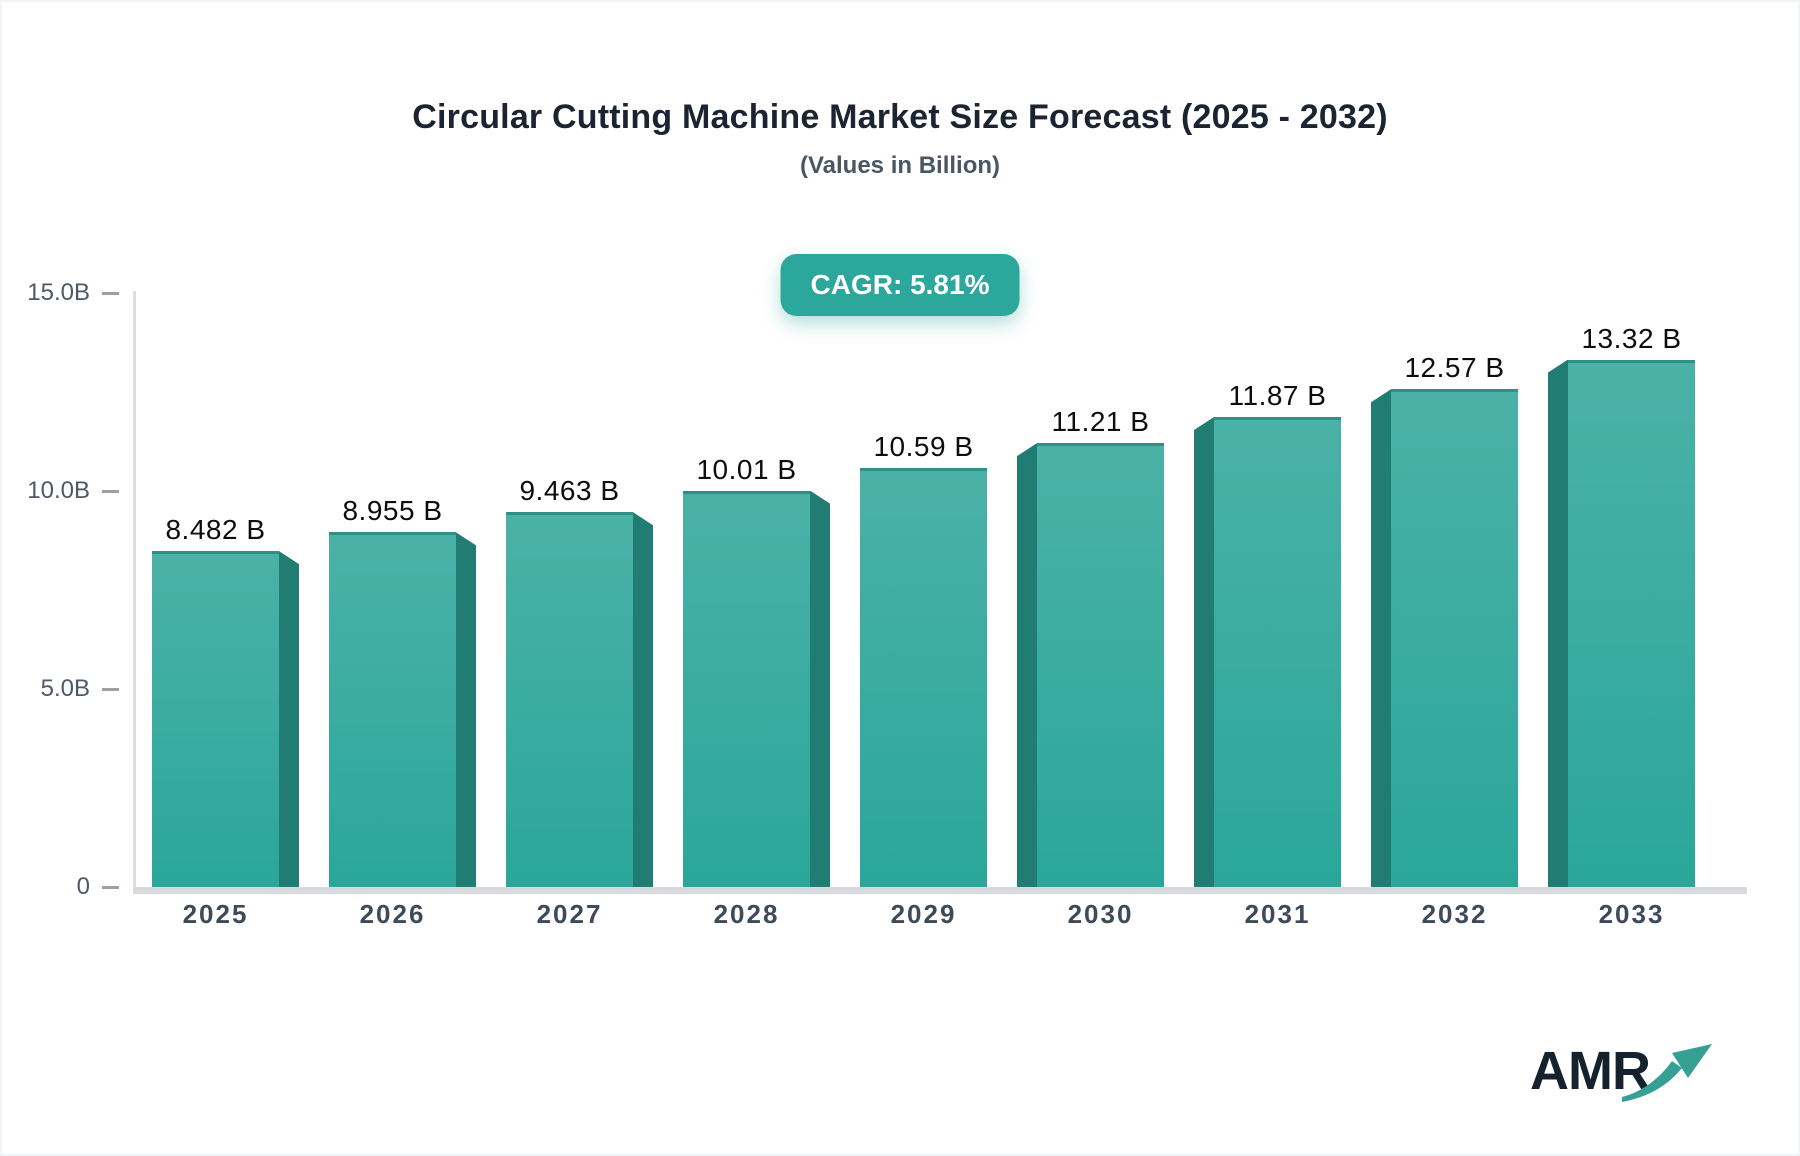  Describe the element at coordinates (569, 491) in the screenshot. I see `bar-value-label-2027: 9.463 B` at that location.